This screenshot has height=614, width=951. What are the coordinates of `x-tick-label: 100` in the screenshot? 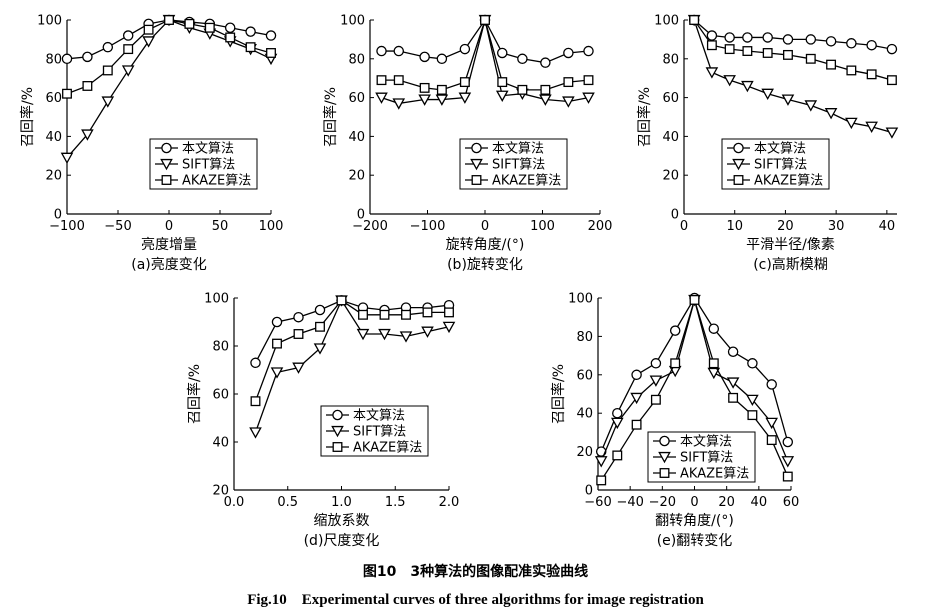 It's located at (542, 226).